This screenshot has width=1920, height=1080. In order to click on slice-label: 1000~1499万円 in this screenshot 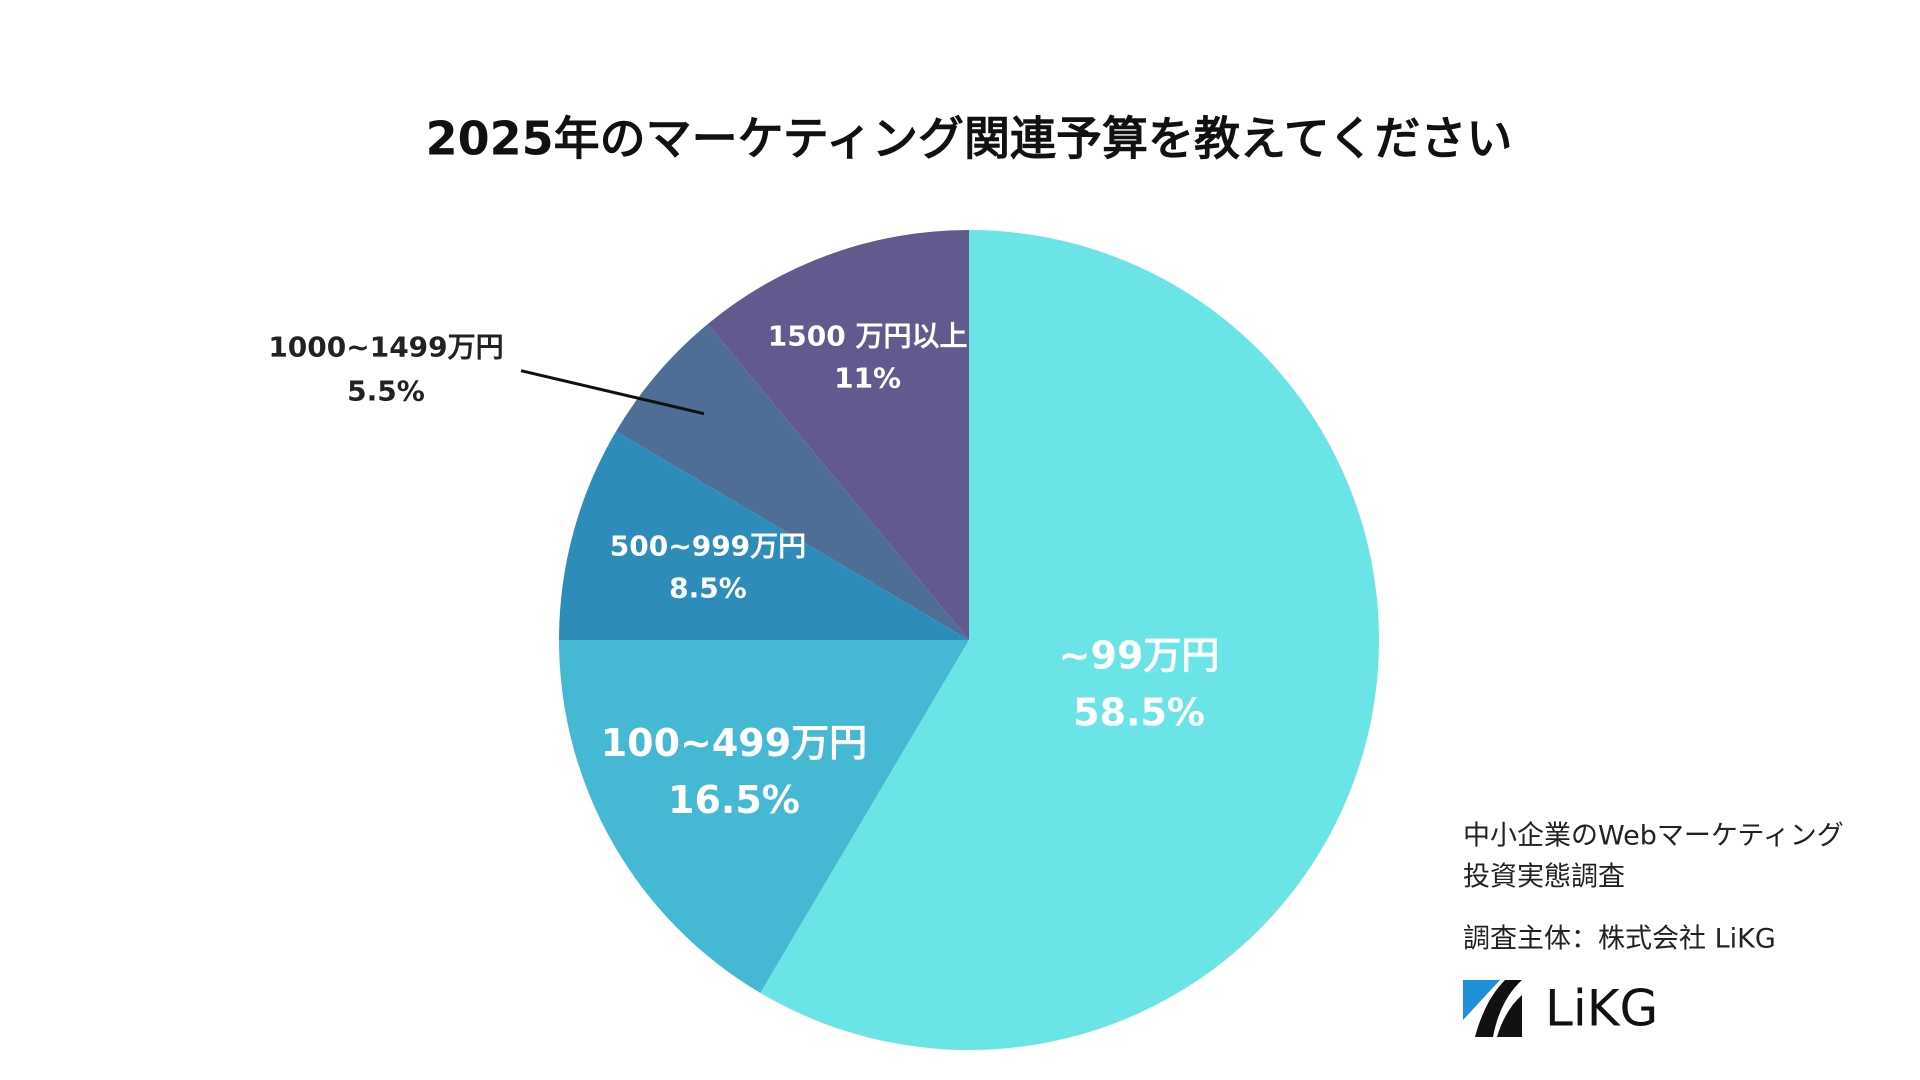, I will do `click(385, 347)`.